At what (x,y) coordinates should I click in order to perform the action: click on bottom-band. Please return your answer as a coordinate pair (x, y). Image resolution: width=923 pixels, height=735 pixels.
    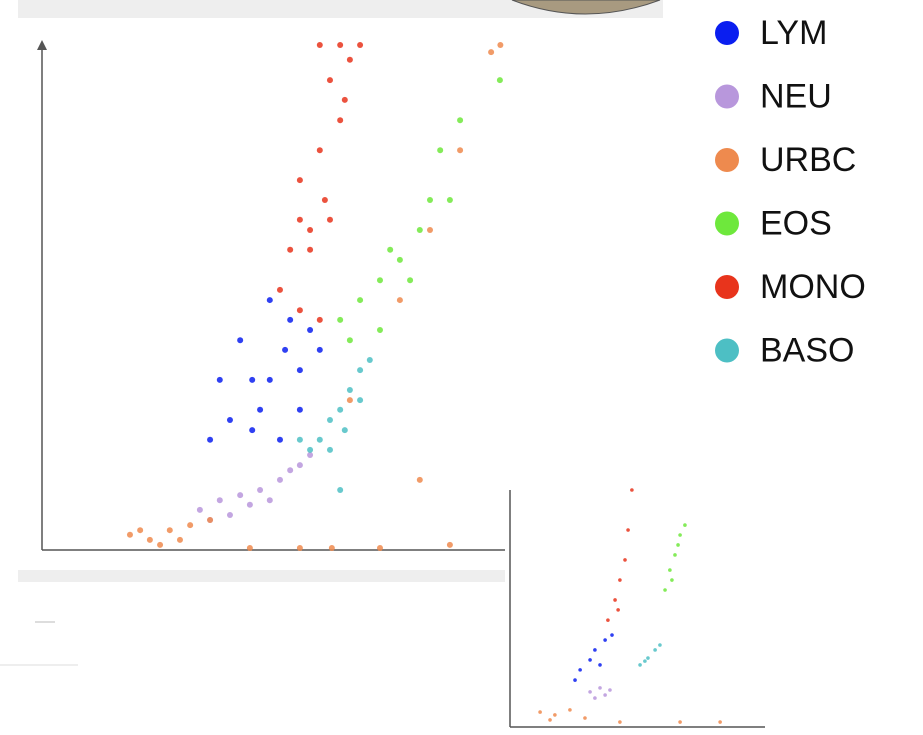
    Looking at the image, I should click on (261, 576).